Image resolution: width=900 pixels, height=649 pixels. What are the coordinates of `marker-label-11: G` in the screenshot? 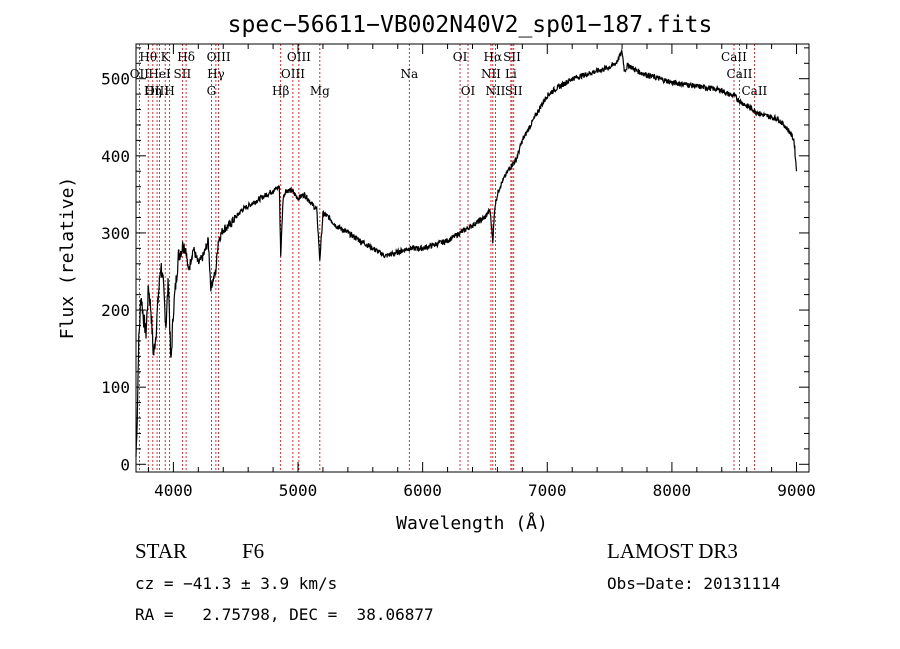 It's located at (212, 91).